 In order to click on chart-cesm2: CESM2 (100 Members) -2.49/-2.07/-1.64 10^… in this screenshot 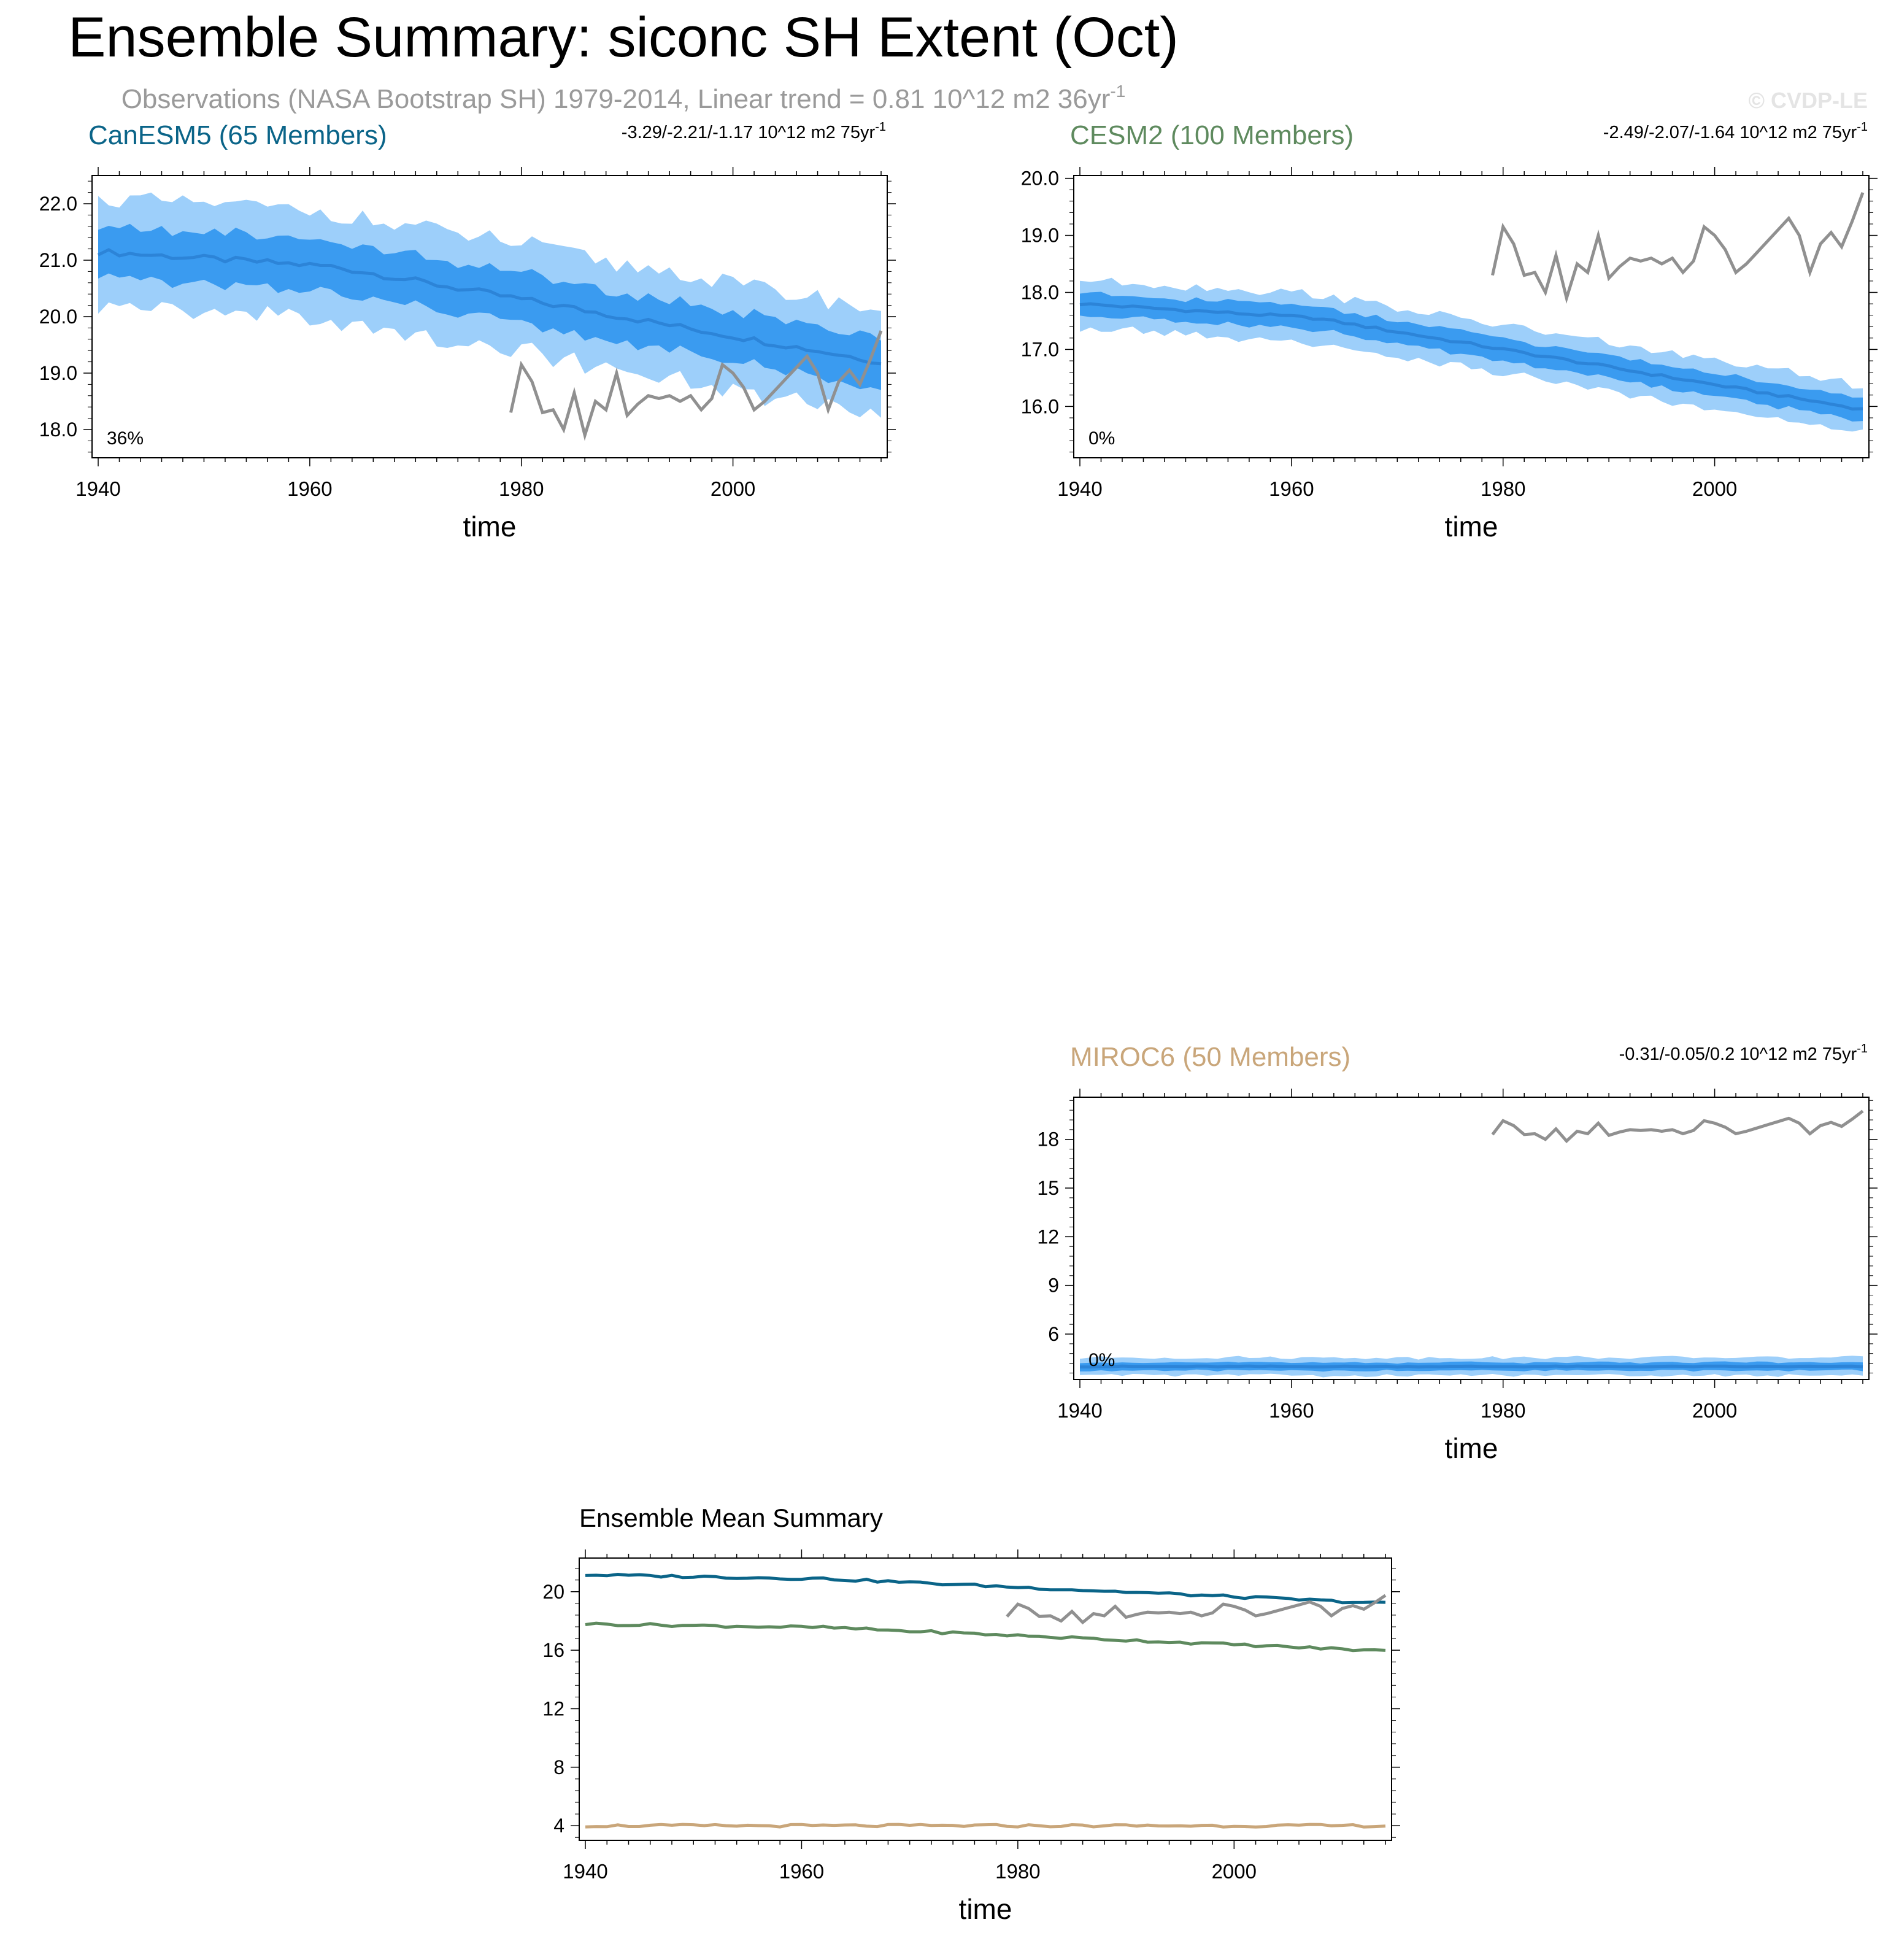, I will do `click(1450, 331)`.